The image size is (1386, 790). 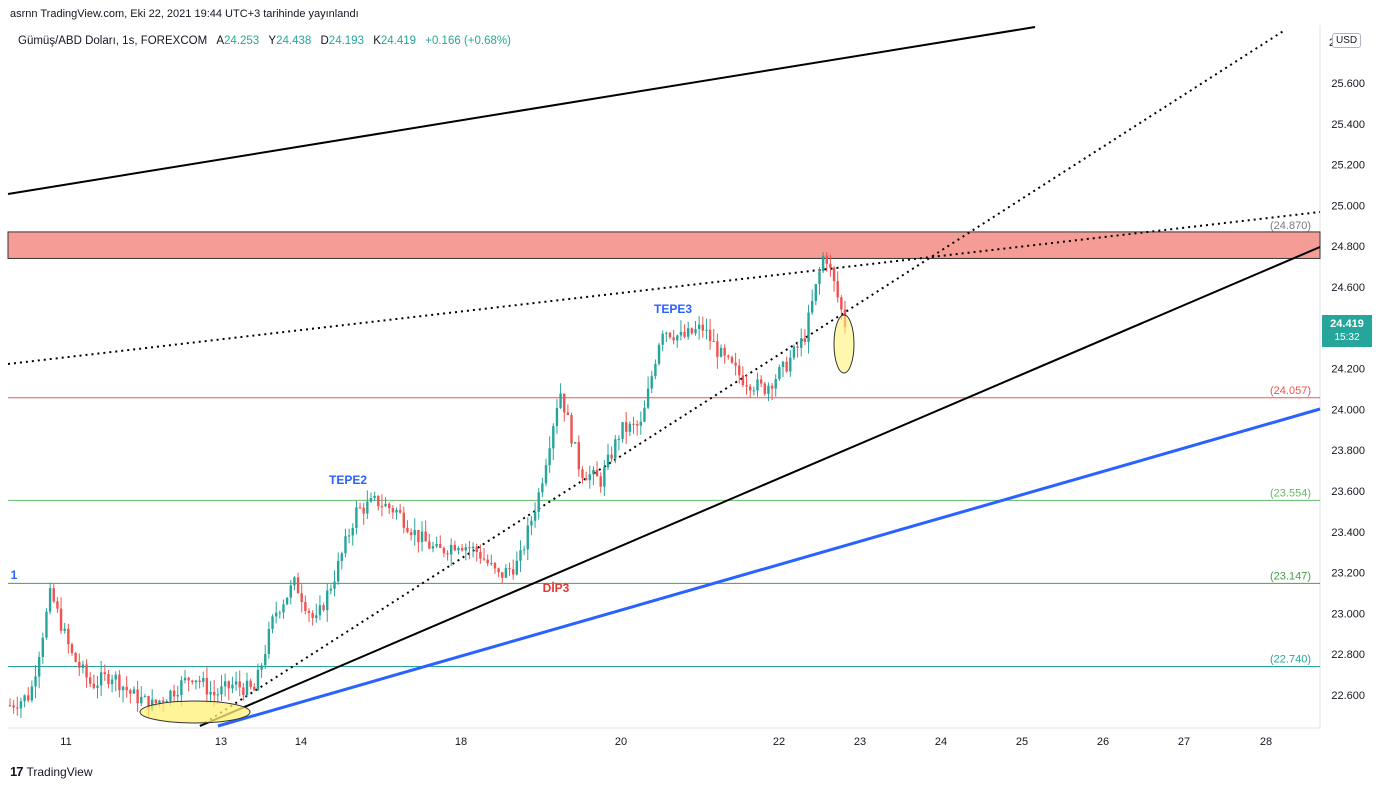 What do you see at coordinates (1348, 696) in the screenshot?
I see `y-tick-label: 22.600` at bounding box center [1348, 696].